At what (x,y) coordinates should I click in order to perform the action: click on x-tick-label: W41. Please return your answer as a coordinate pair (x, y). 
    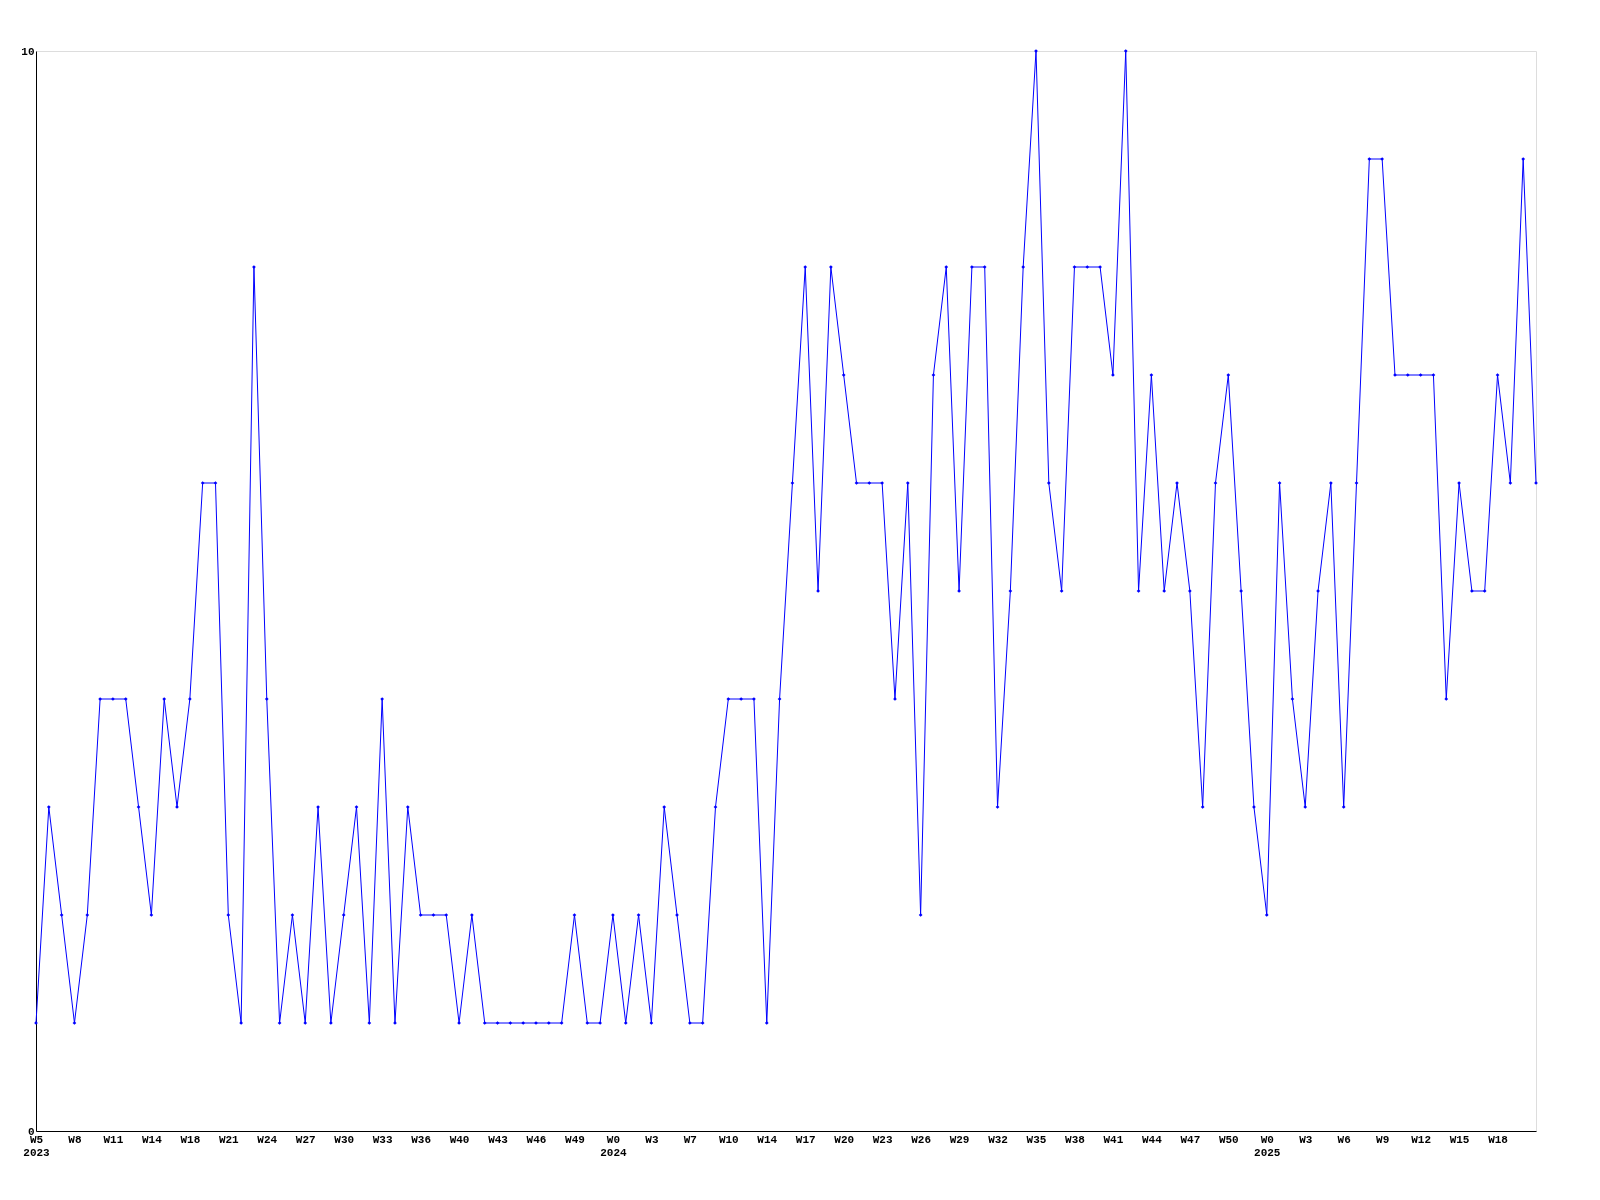
    Looking at the image, I should click on (1113, 1139).